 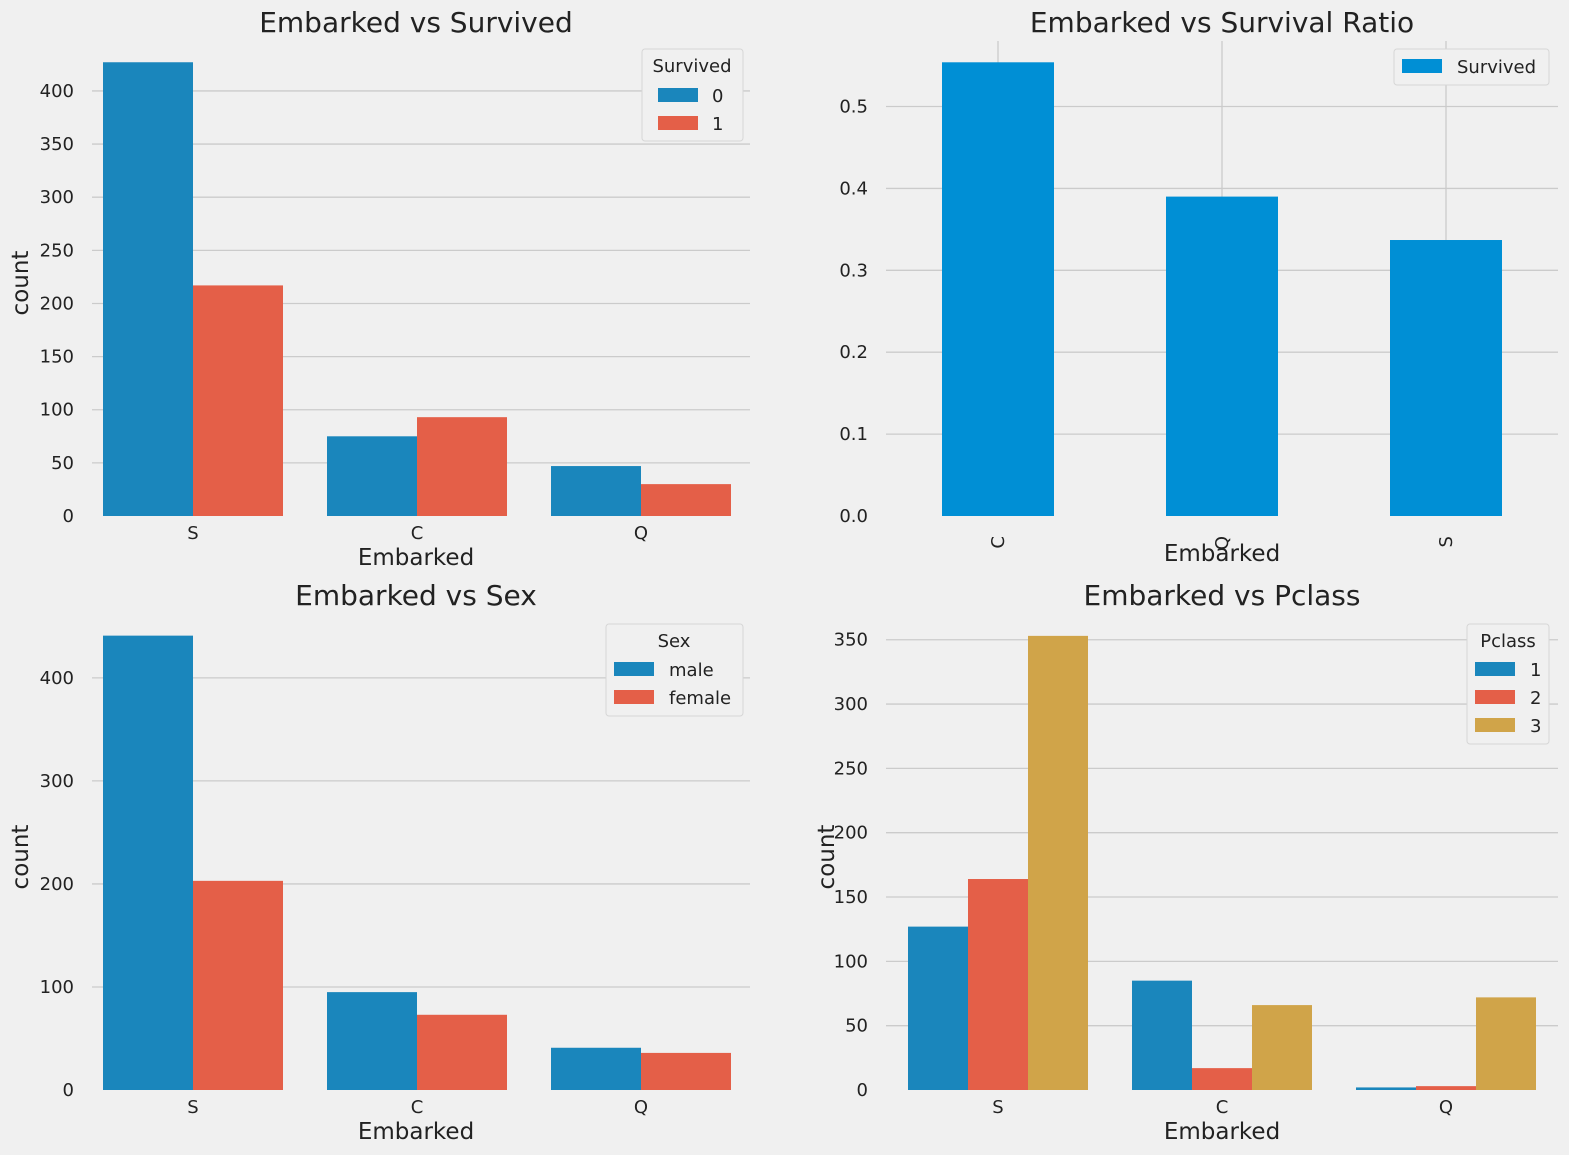 What do you see at coordinates (674, 641) in the screenshot?
I see `legend-title: Sex` at bounding box center [674, 641].